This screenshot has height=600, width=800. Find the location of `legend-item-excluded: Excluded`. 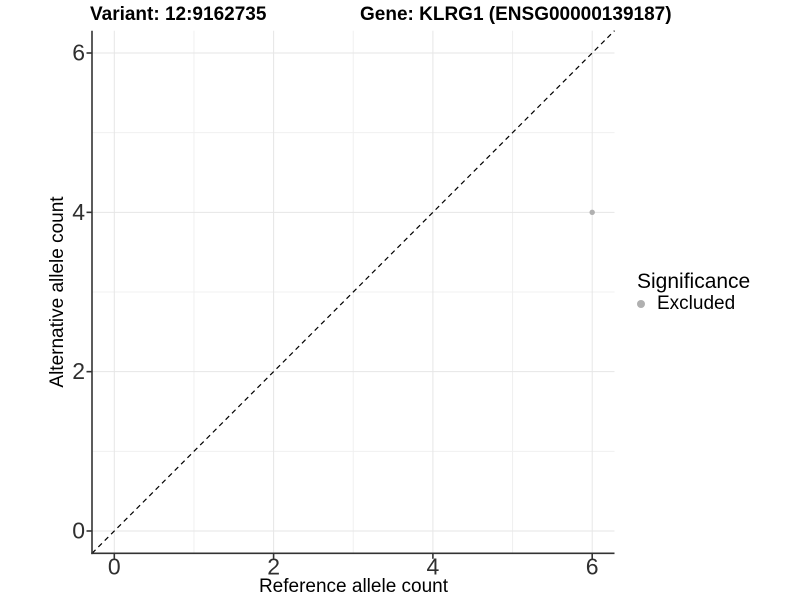

legend-item-excluded: Excluded is located at coordinates (693, 303).